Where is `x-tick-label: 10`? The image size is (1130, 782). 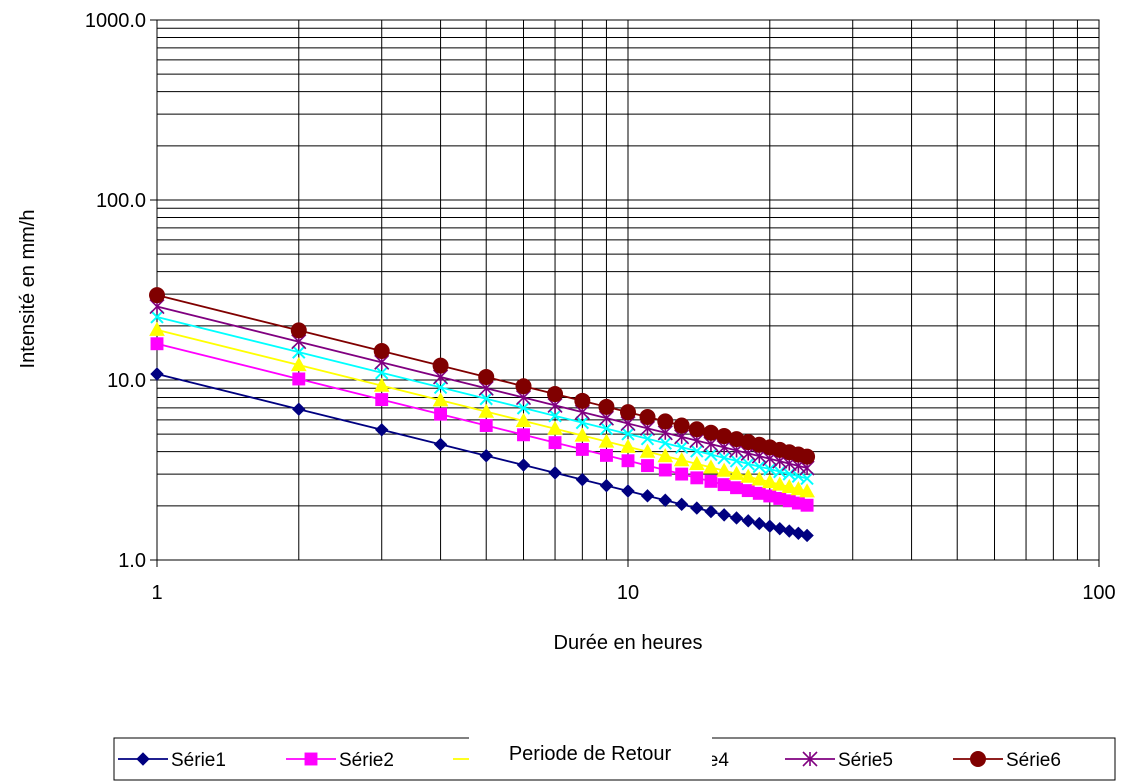
x-tick-label: 10 is located at coordinates (628, 593).